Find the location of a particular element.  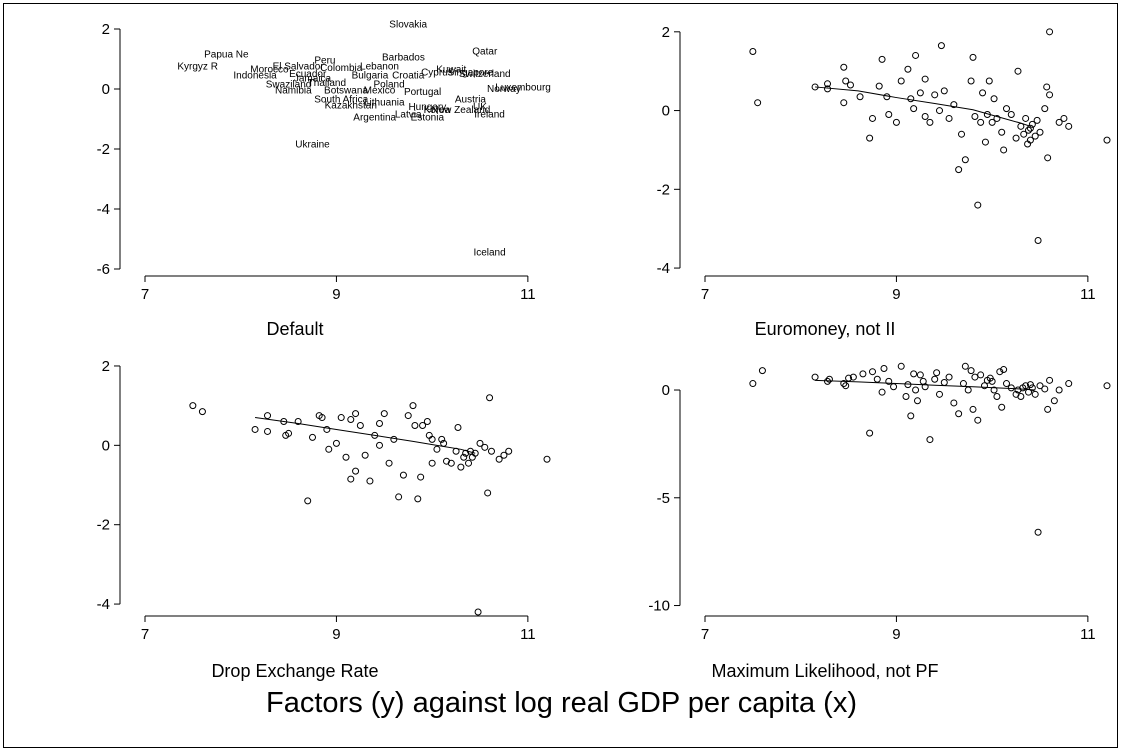

panel-title: Maximum Likelihood, not PF is located at coordinates (824, 671).